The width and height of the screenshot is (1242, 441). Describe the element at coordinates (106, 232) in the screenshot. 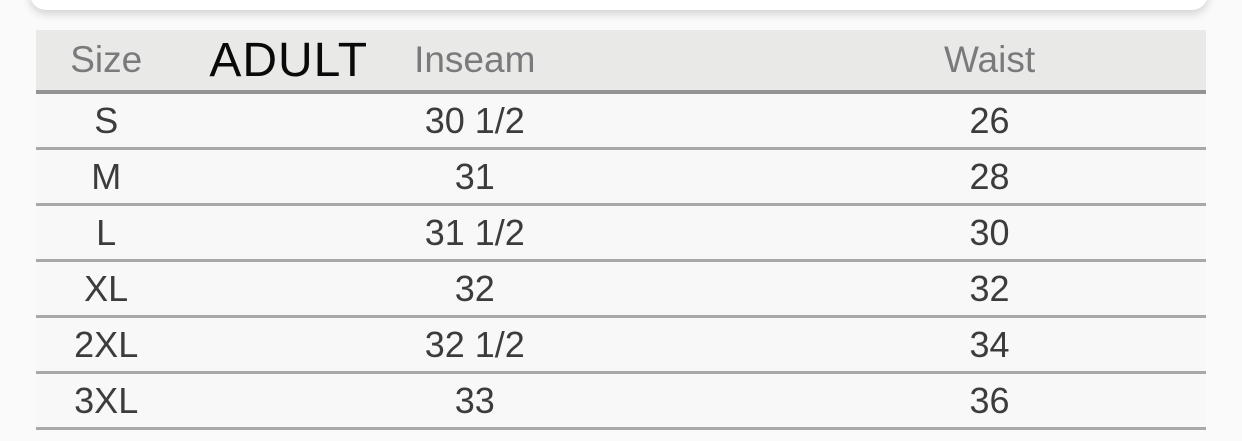

I see `size-cell: L` at that location.